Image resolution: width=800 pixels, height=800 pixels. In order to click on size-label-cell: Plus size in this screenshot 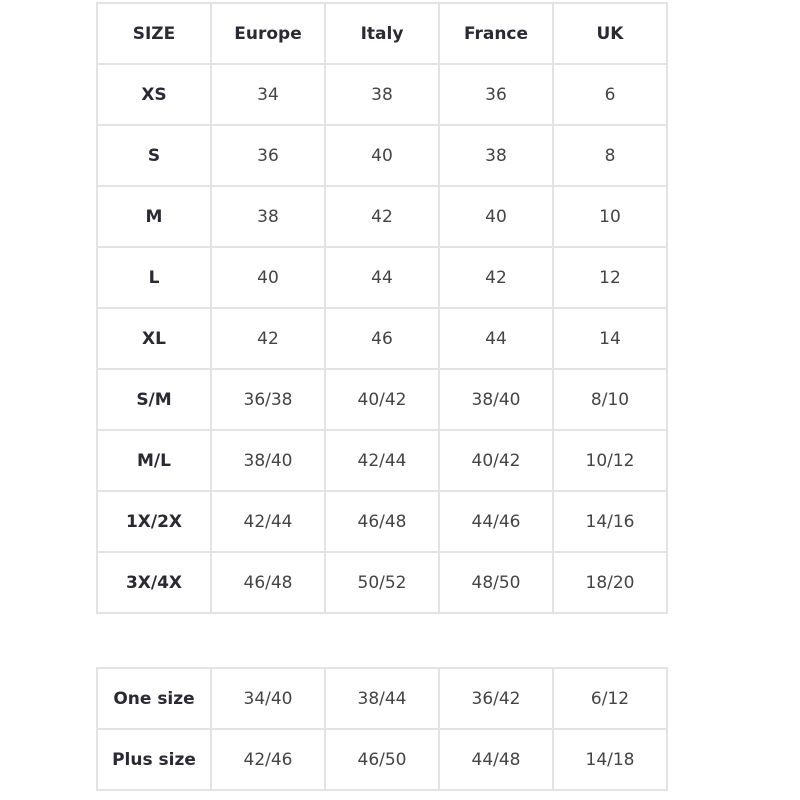, I will do `click(154, 759)`.